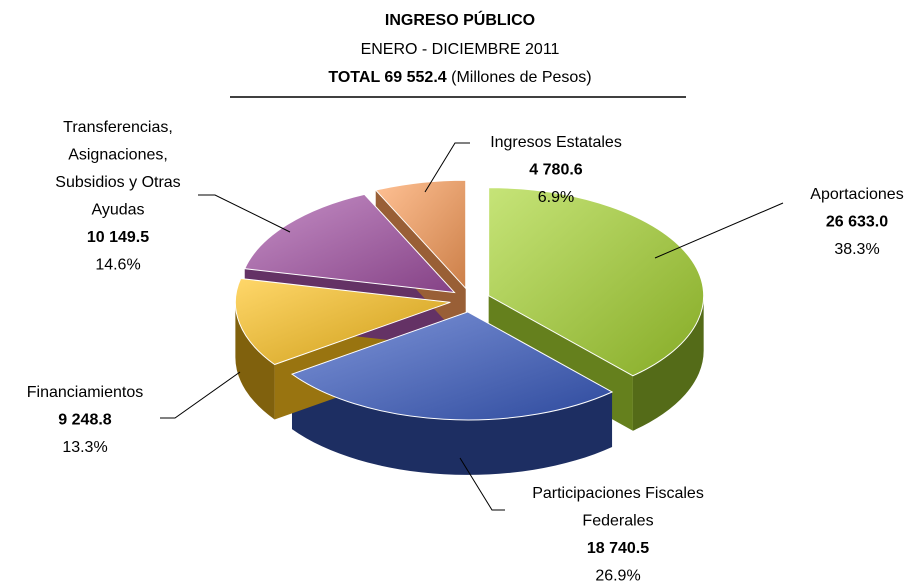 The height and width of the screenshot is (586, 922). I want to click on category-label: Ingresos Estatales, so click(556, 142).